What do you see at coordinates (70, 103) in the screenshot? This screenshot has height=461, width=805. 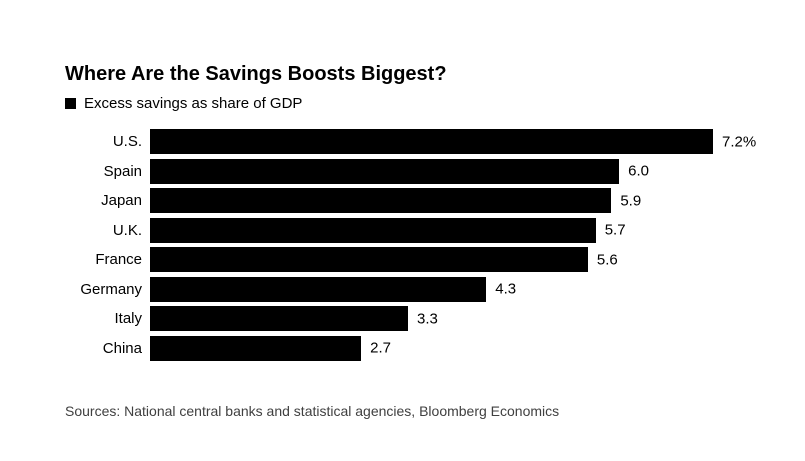 I see `legend-swatch-icon` at bounding box center [70, 103].